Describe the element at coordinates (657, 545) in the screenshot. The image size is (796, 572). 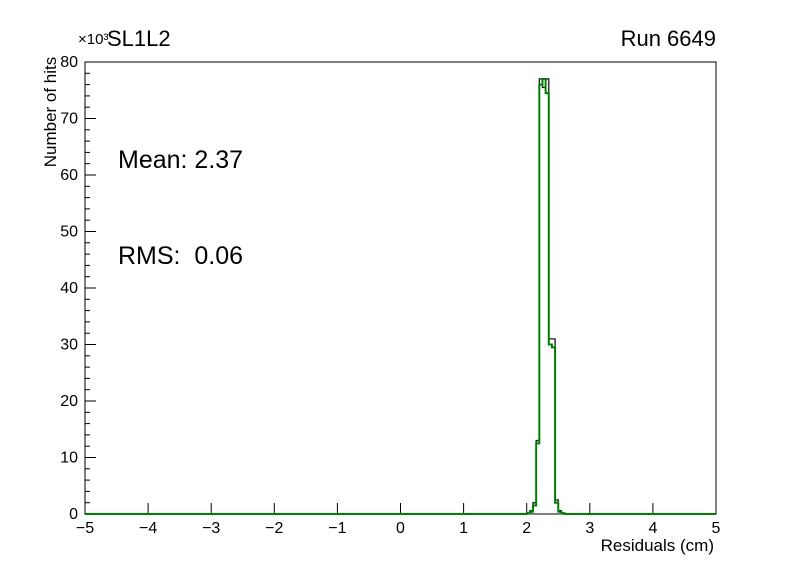
I see `x-axis-title: Residuals (cm)` at that location.